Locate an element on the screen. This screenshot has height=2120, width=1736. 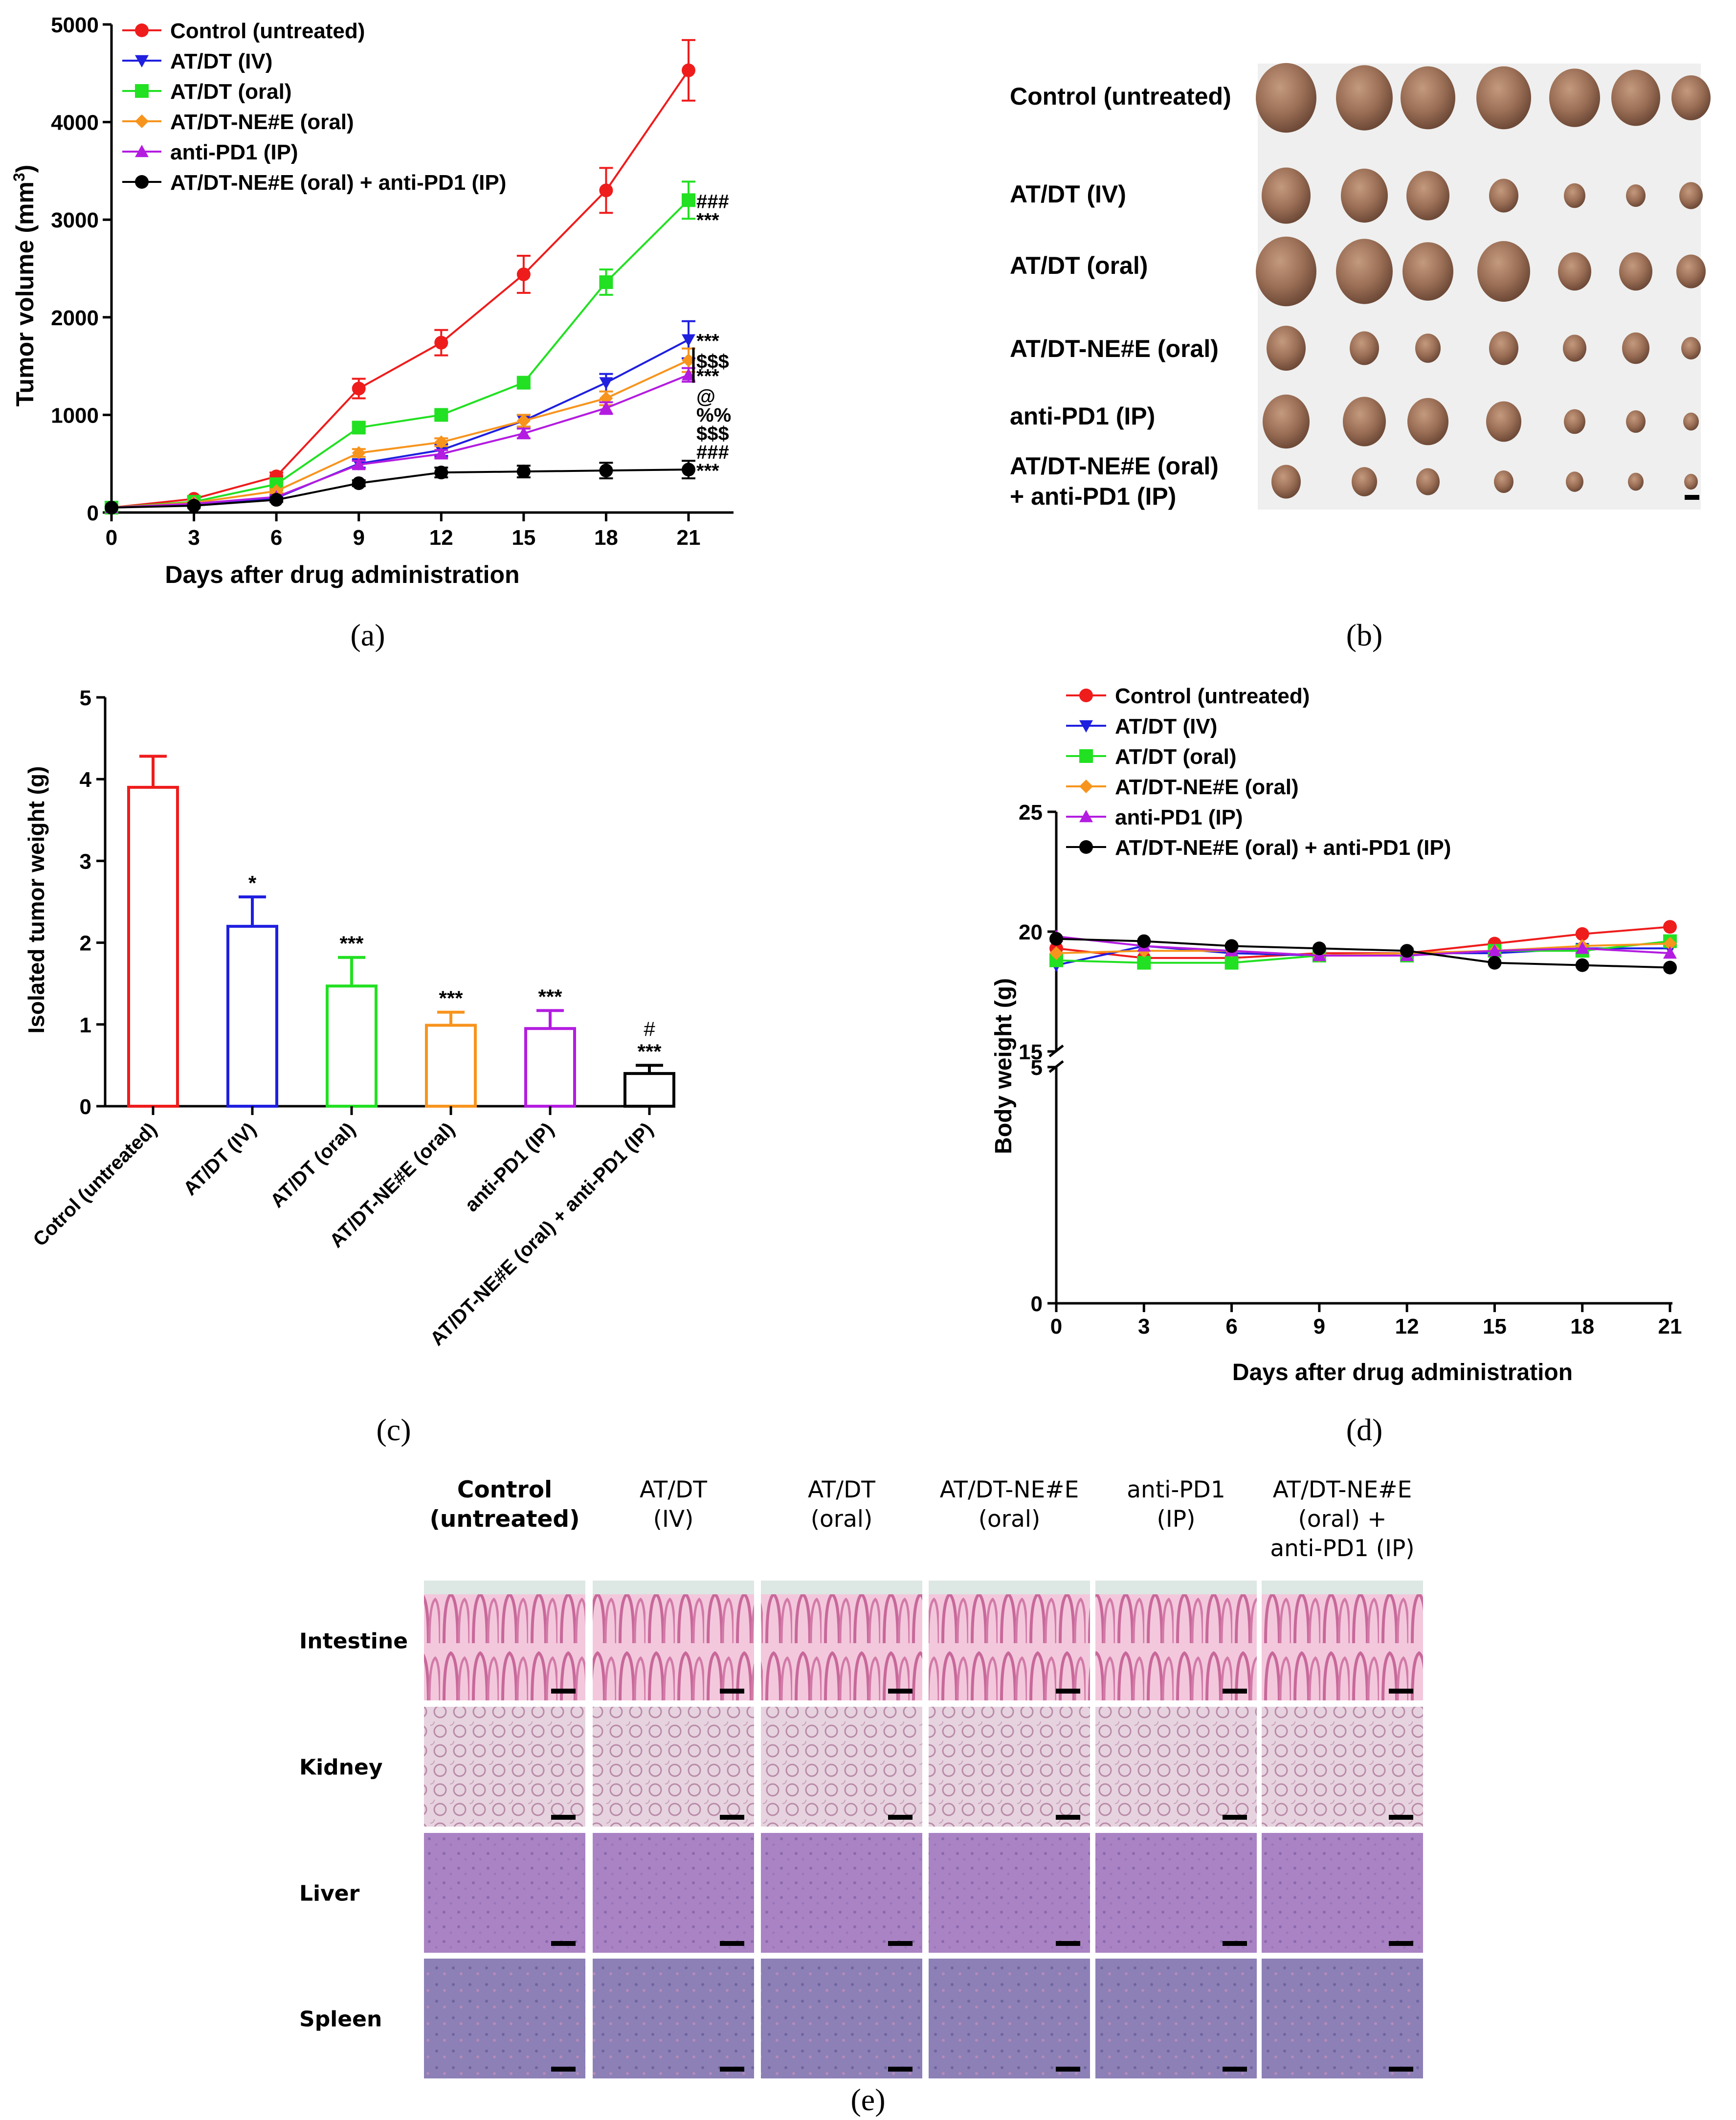
photo-label-combo-line2: + anti-PD1 (IP) is located at coordinates (1093, 496).